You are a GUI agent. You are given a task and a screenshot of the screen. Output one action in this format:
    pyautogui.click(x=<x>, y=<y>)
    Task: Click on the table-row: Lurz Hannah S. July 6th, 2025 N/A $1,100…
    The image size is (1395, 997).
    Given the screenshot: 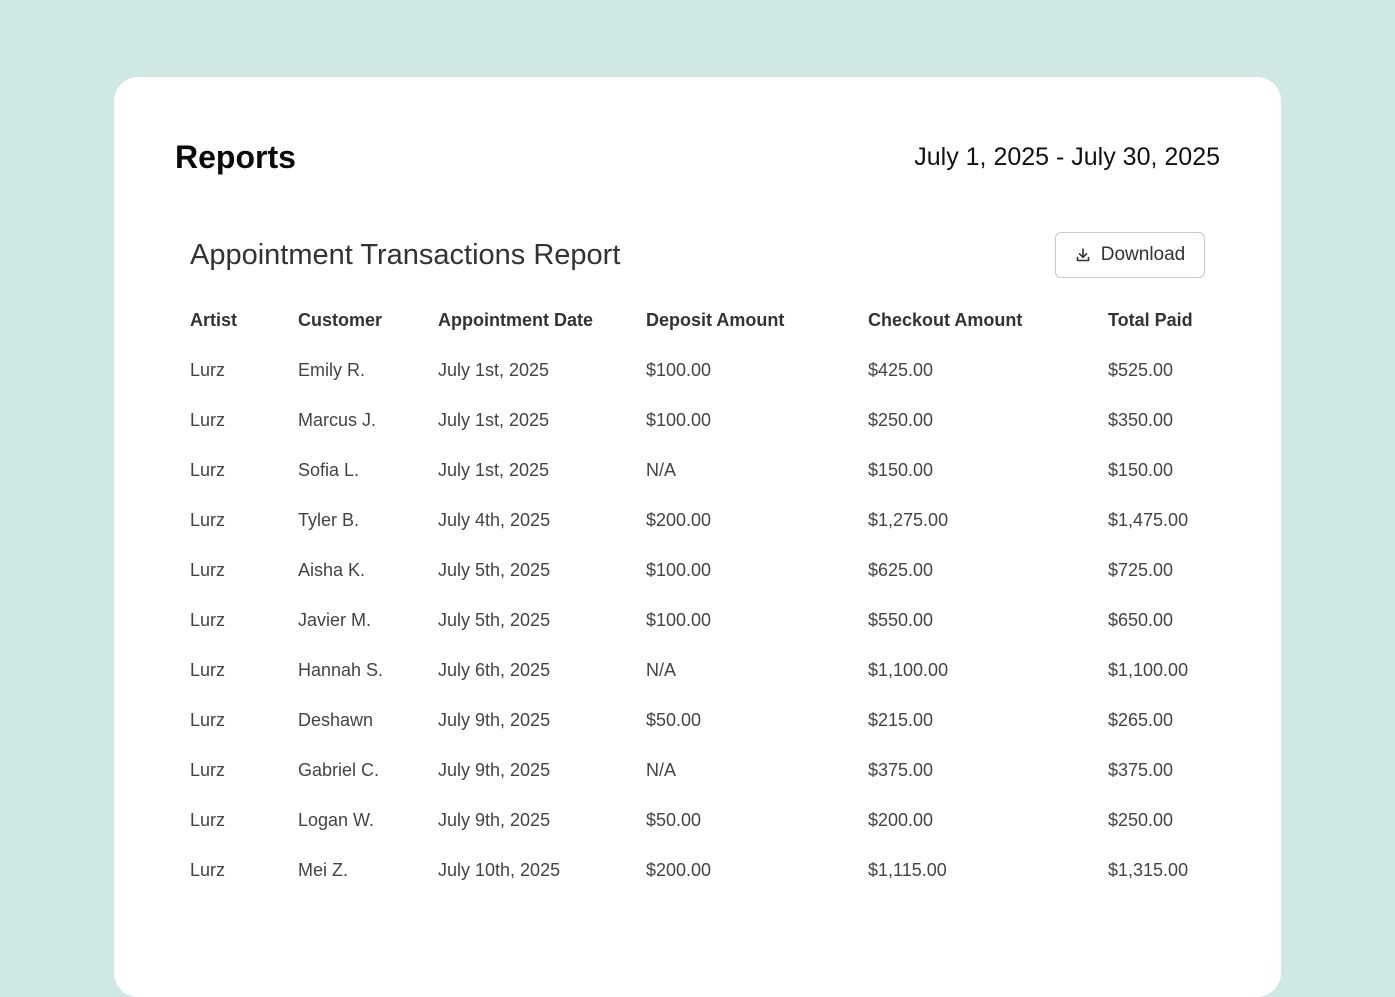 What is the action you would take?
    pyautogui.click(x=704, y=670)
    